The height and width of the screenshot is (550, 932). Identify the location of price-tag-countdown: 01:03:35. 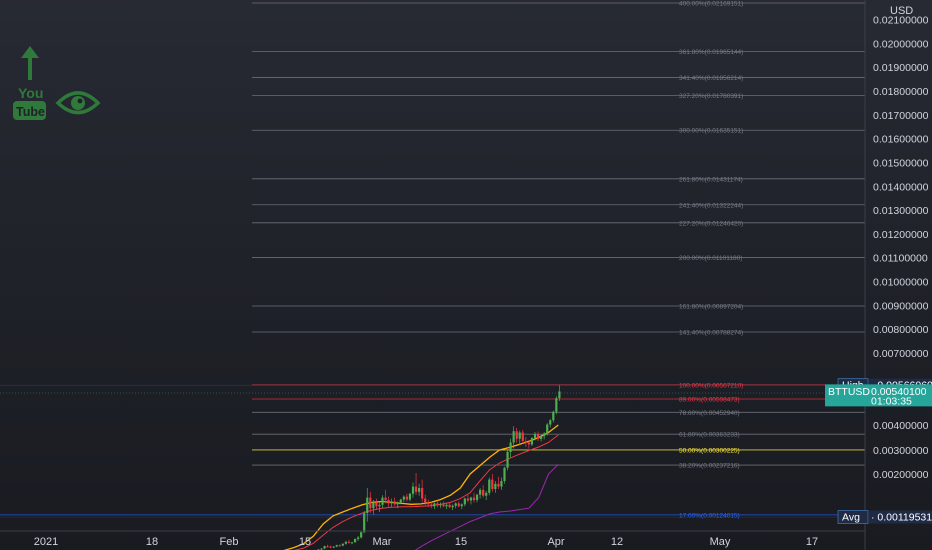
(891, 401).